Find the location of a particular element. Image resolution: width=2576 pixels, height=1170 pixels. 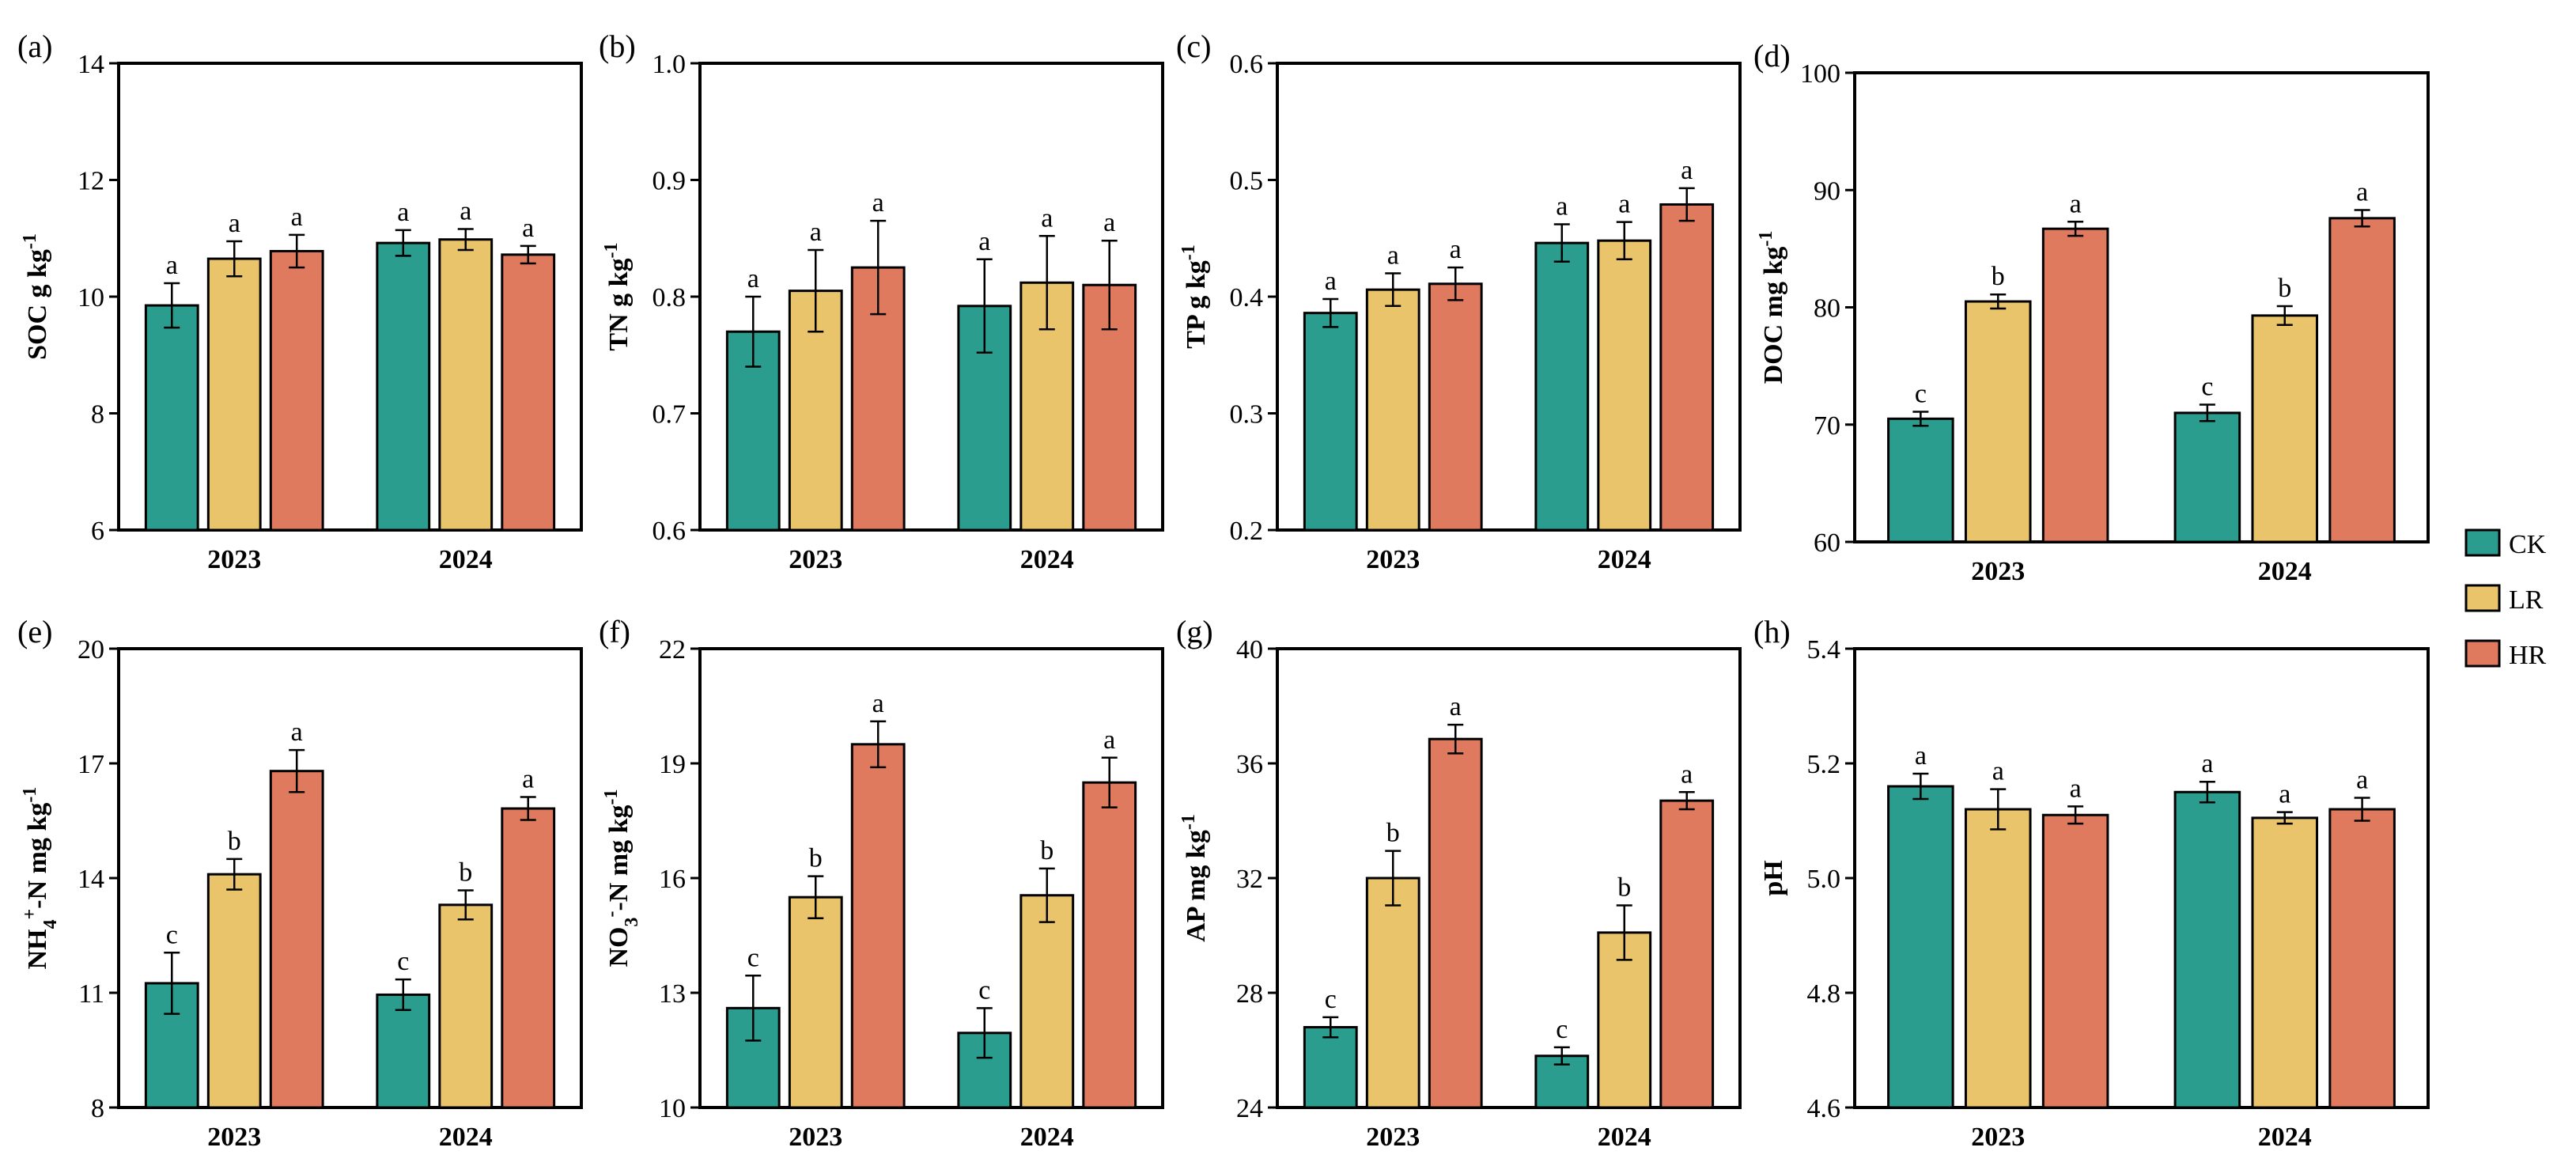

y-tick-label: 20 is located at coordinates (91, 650).